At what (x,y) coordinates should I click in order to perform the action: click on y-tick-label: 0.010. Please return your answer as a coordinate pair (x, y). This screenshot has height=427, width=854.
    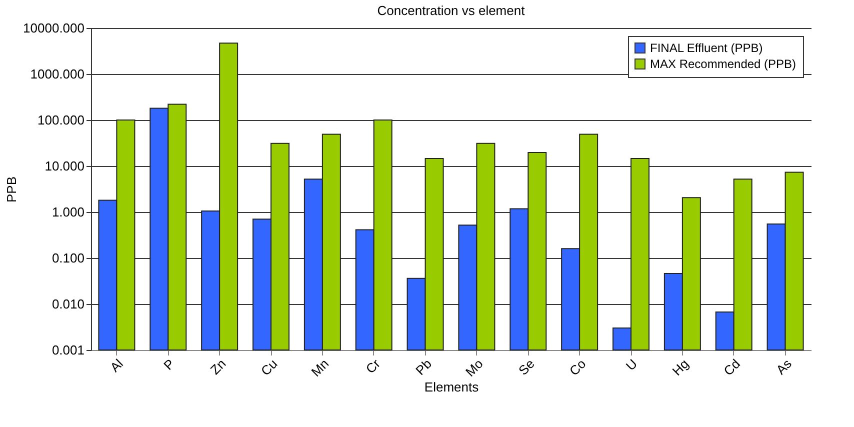
    Looking at the image, I should click on (68, 304).